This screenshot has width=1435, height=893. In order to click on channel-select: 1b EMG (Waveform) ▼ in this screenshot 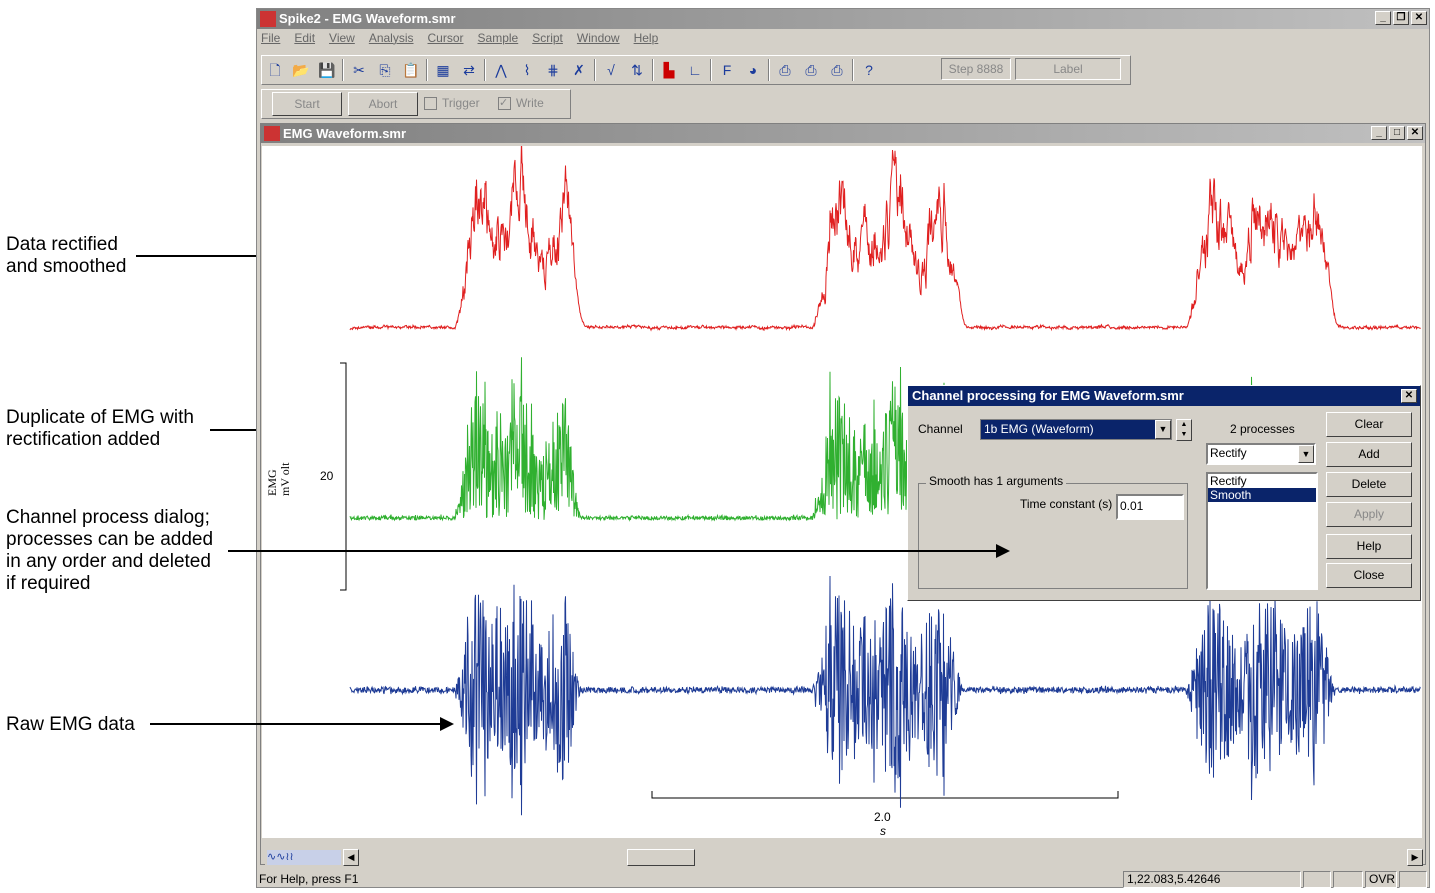, I will do `click(1076, 429)`.